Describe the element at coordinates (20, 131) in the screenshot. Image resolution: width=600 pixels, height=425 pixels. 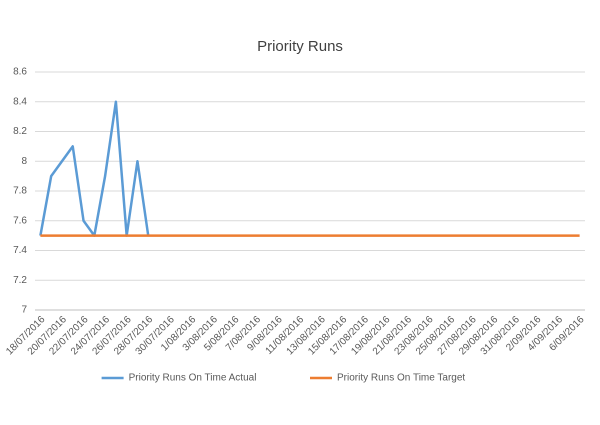
I see `y-tick-label: 8.2` at that location.